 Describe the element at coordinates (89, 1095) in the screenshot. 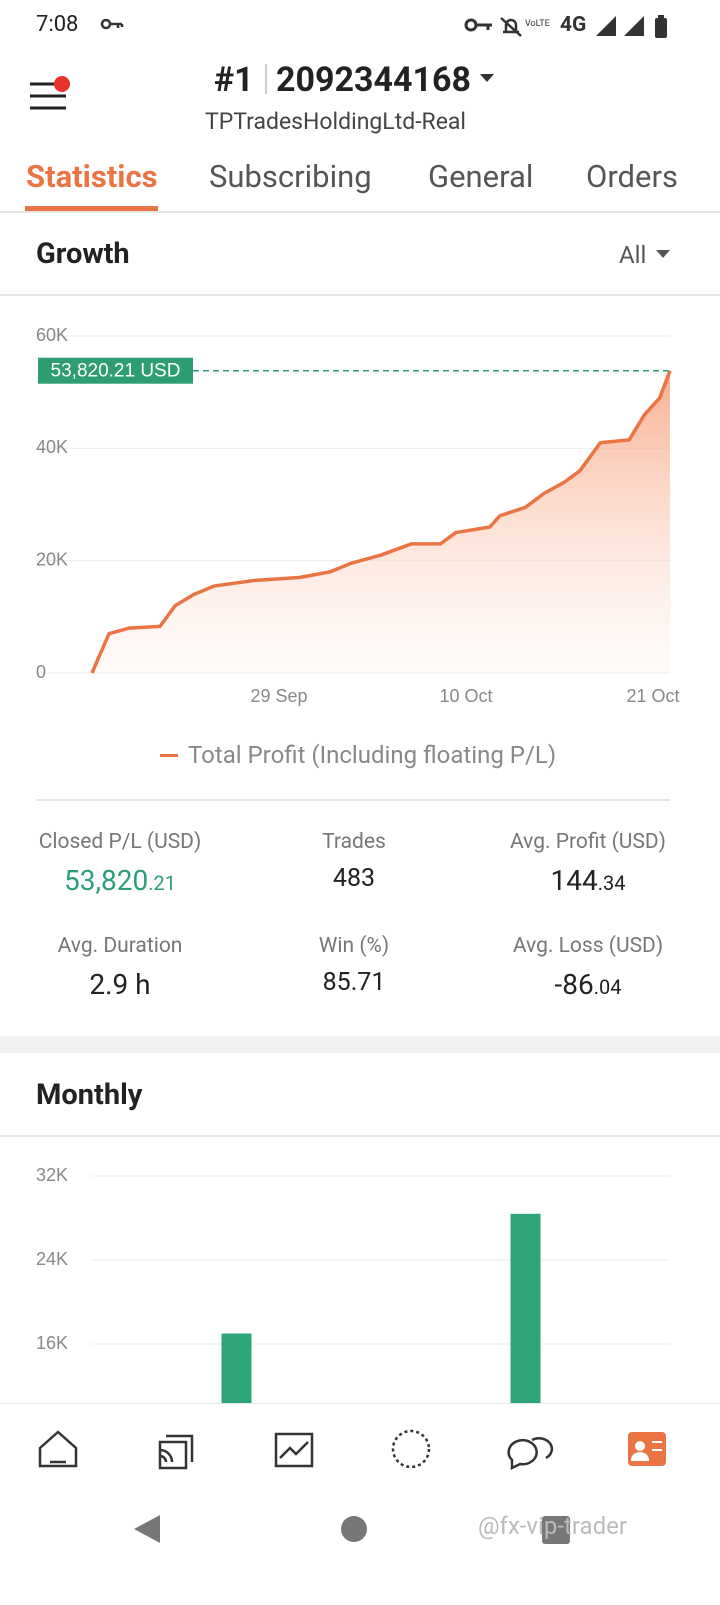

I see `section-title: Monthly` at that location.